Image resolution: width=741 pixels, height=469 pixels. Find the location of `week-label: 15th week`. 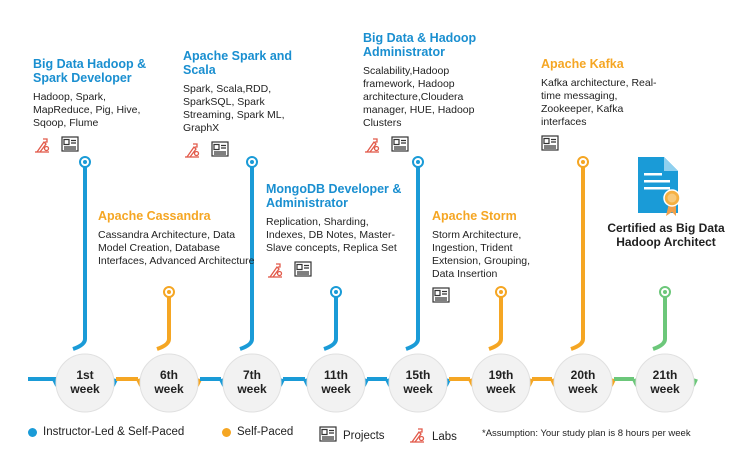

week-label: 15th week is located at coordinates (418, 382).